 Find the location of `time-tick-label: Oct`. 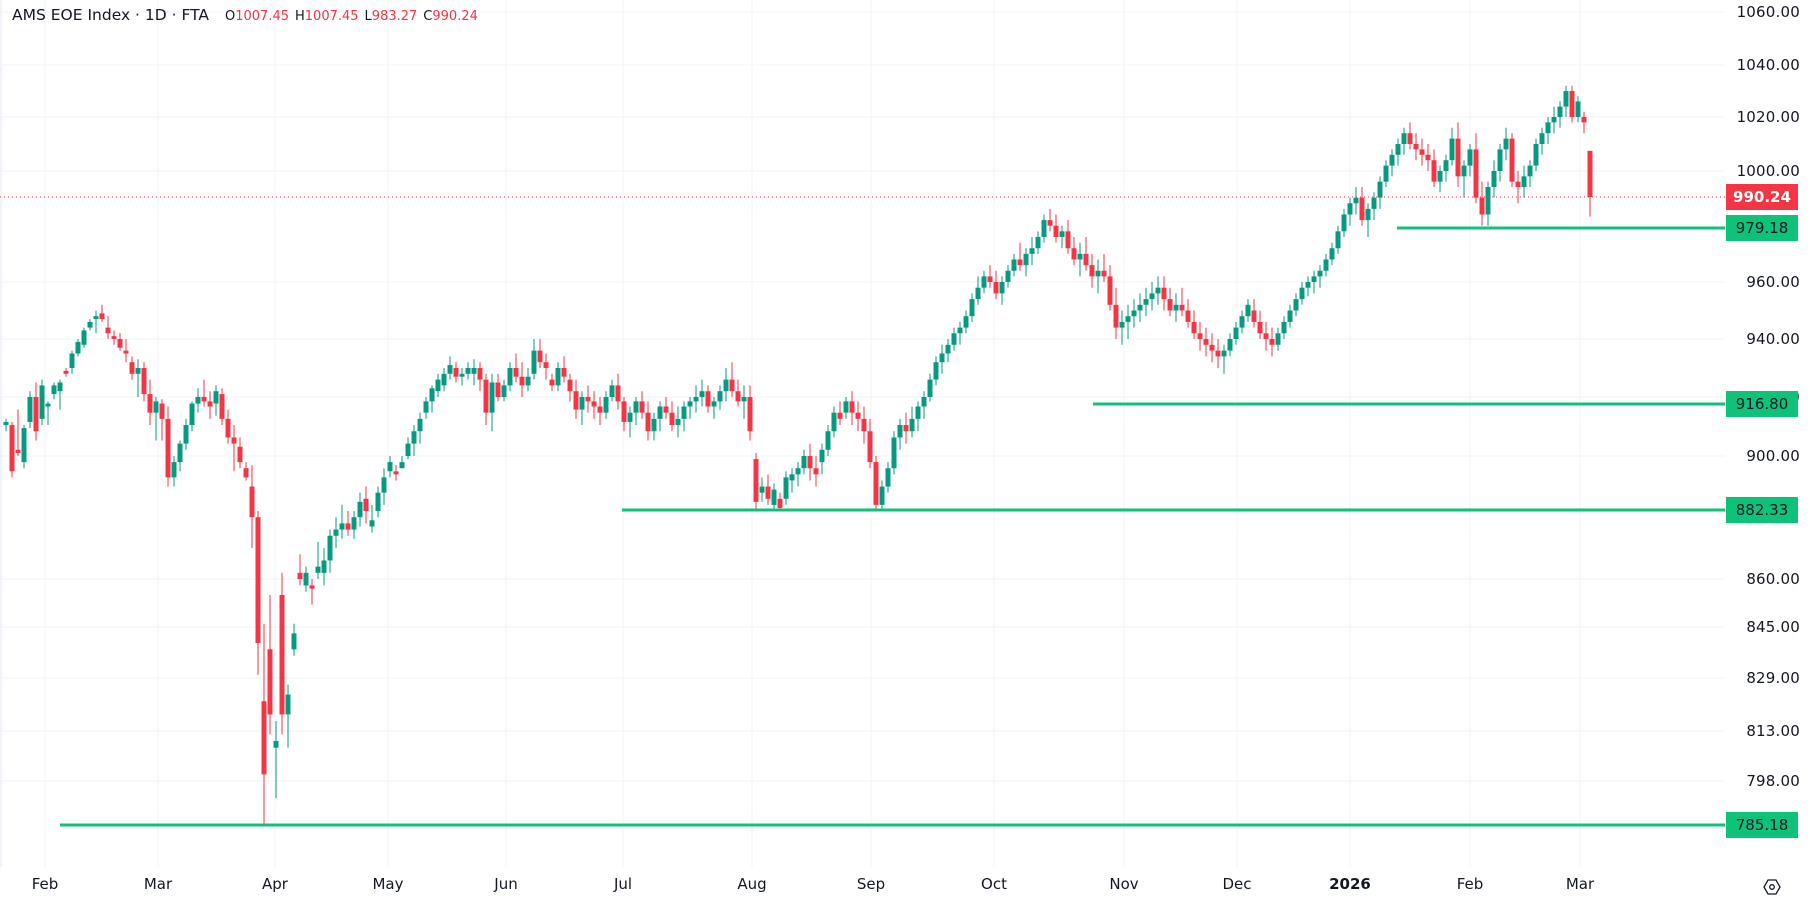

time-tick-label: Oct is located at coordinates (994, 884).